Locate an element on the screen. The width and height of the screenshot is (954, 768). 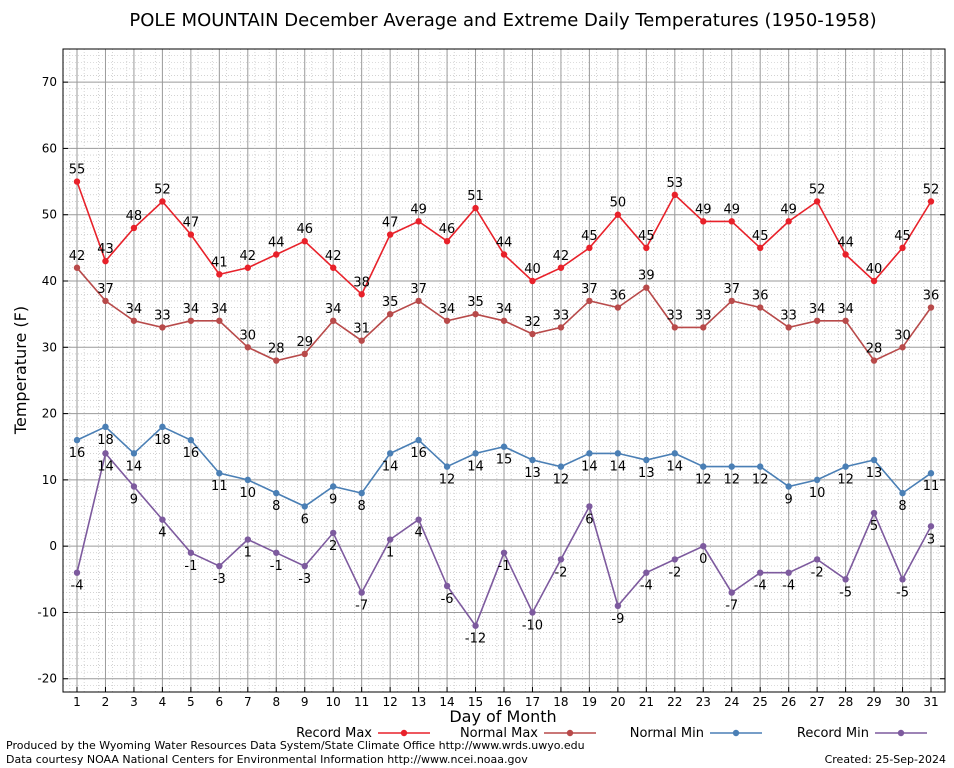
record-min-data-label: -4 is located at coordinates (788, 586).